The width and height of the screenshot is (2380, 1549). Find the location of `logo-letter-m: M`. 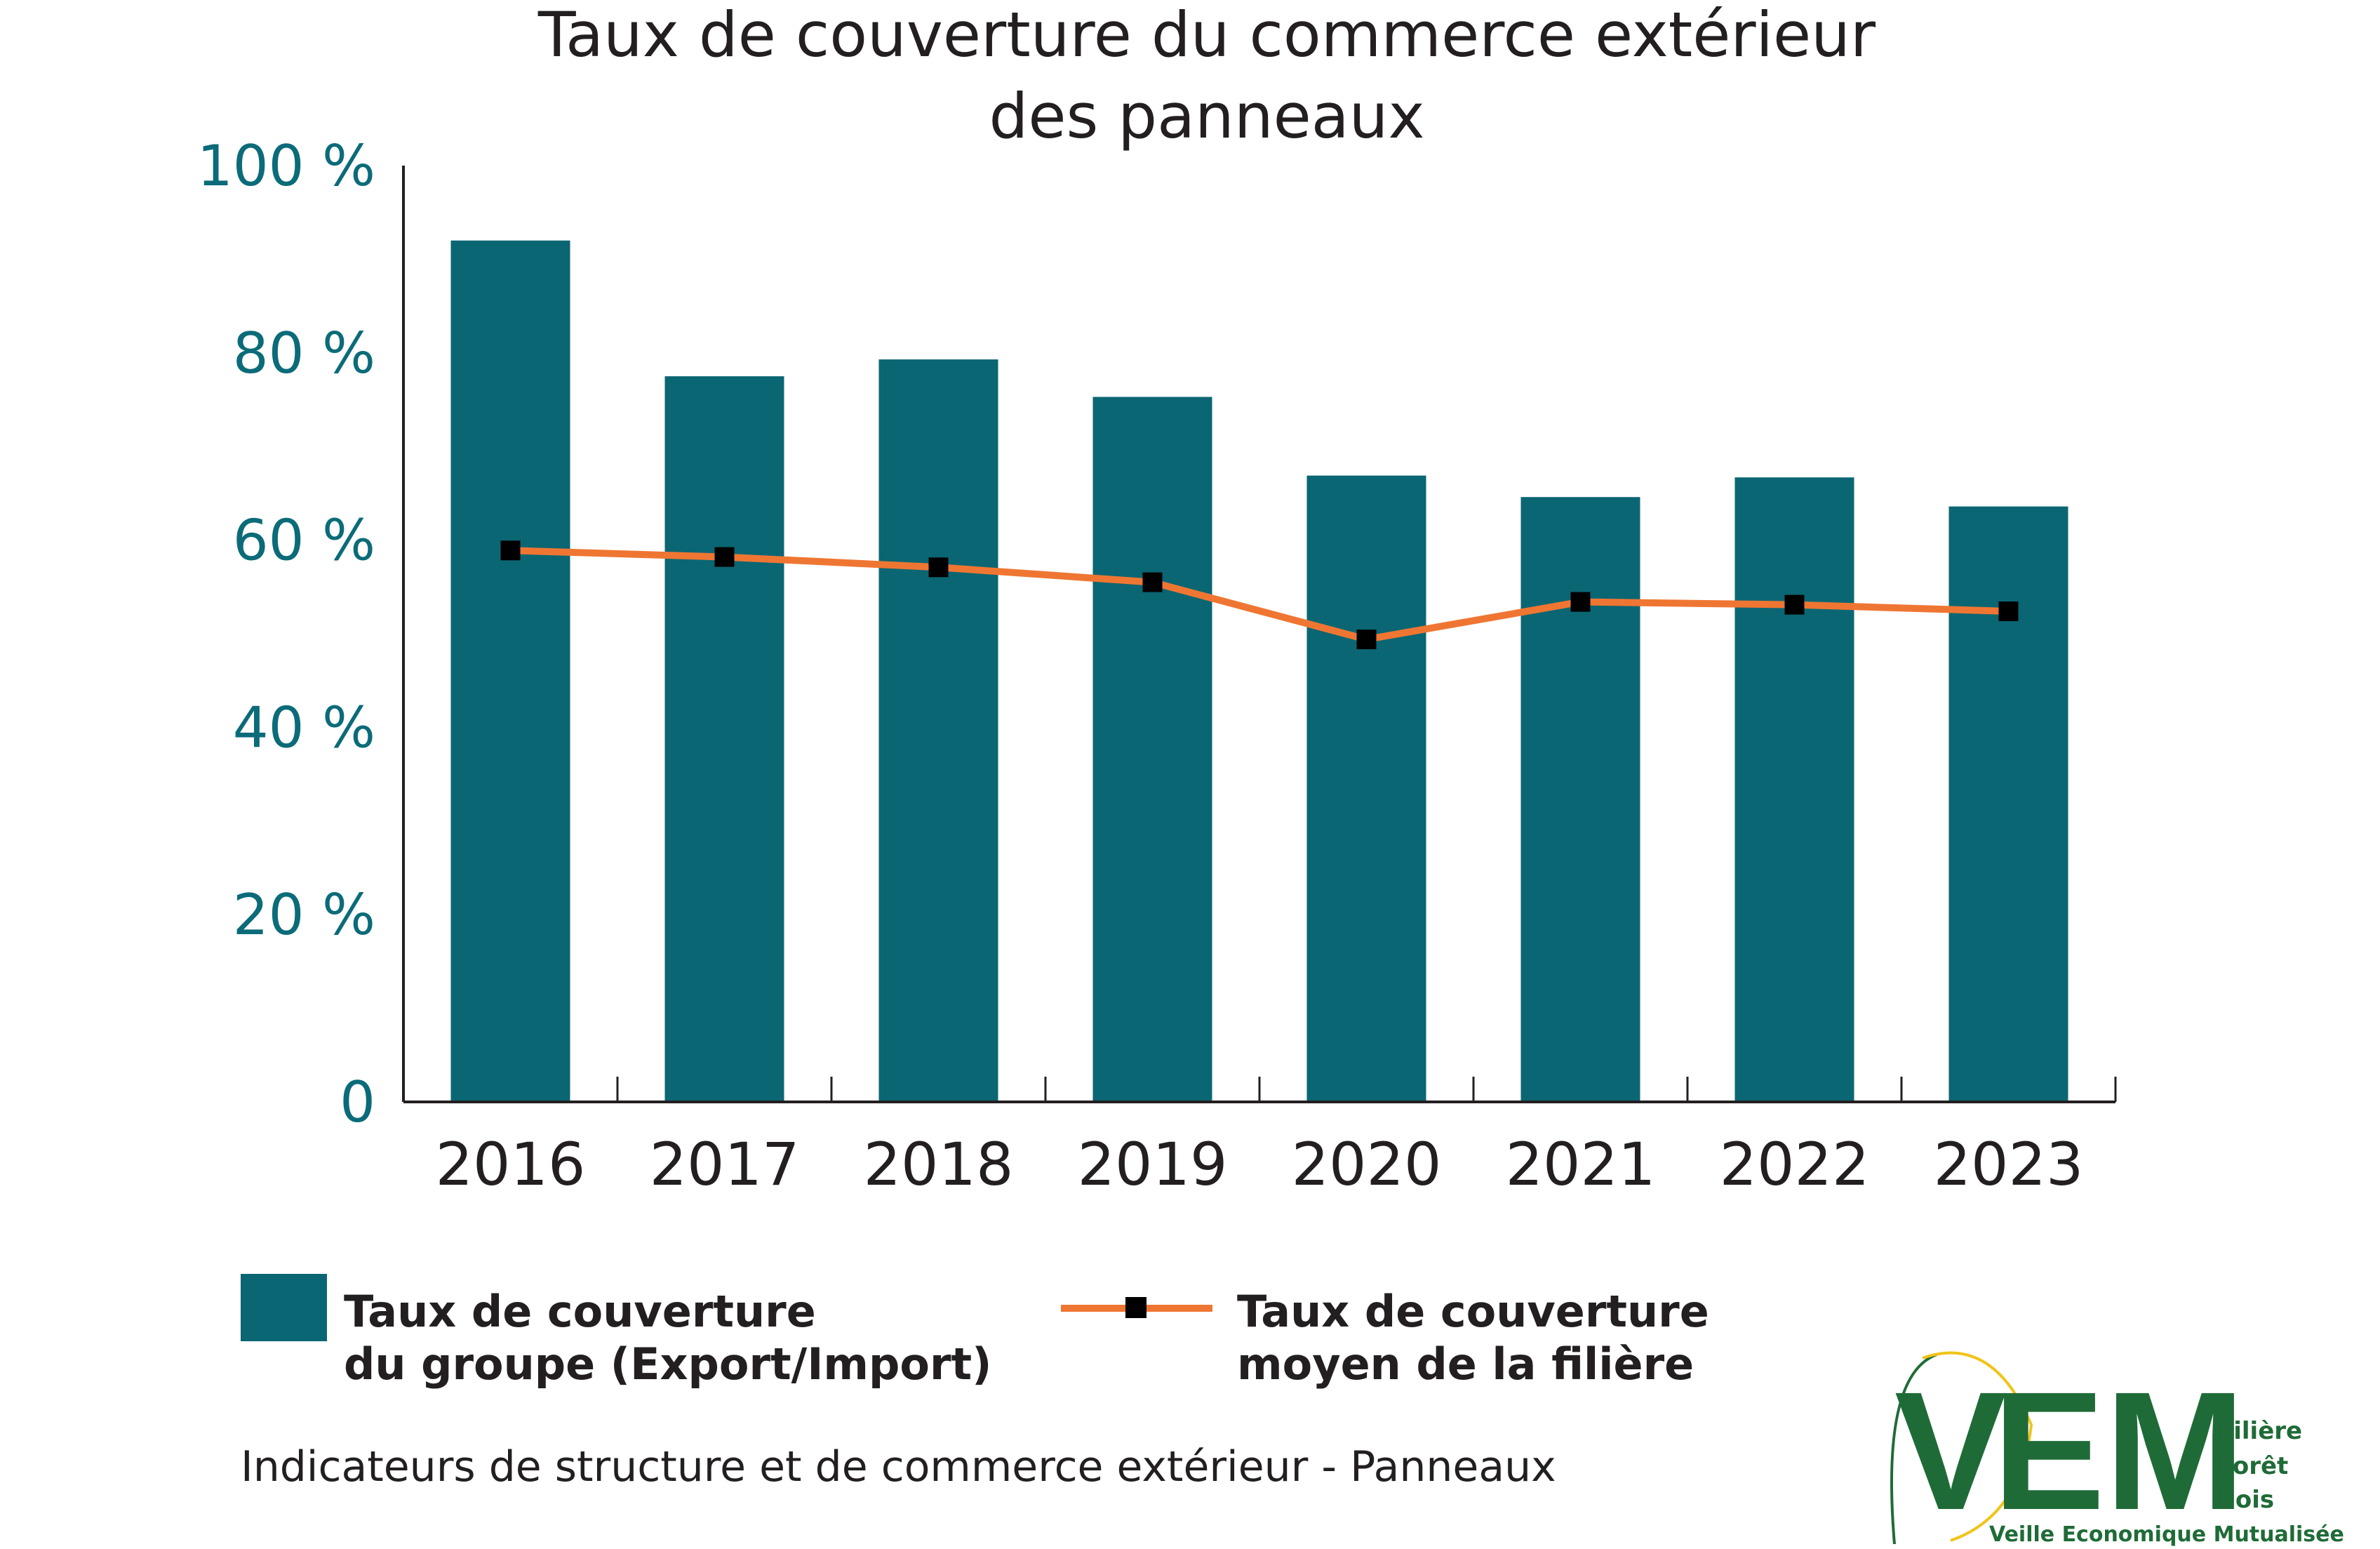

logo-letter-m: M is located at coordinates (2175, 1451).